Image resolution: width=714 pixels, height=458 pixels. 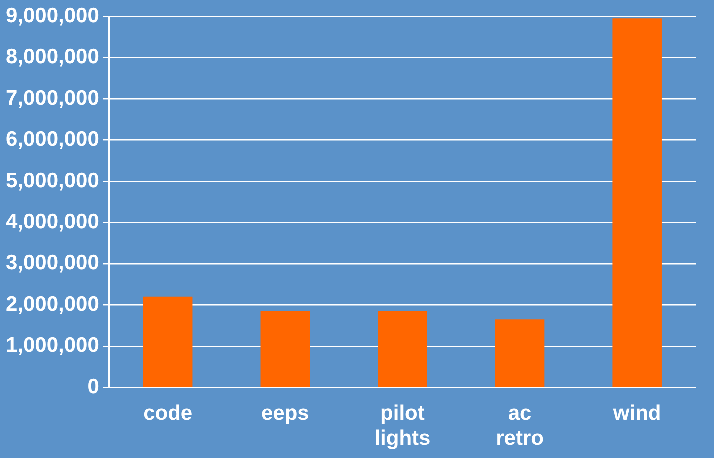 I want to click on y-tick-label: 1,000,000, so click(x=53, y=346).